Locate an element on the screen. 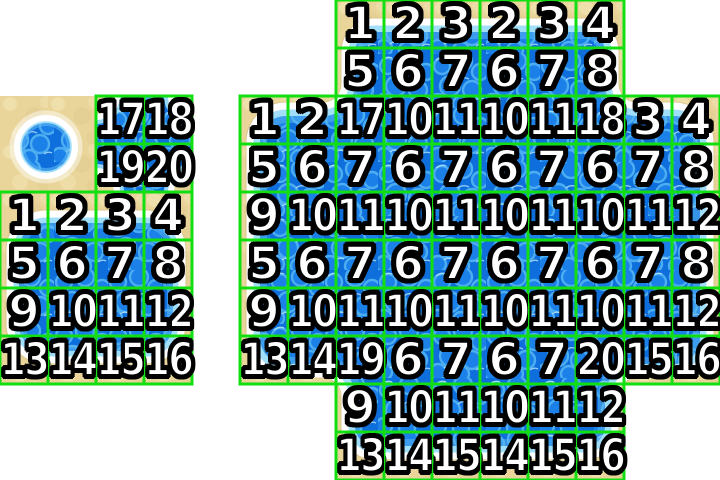  tile-cell: 14 is located at coordinates (72, 360).